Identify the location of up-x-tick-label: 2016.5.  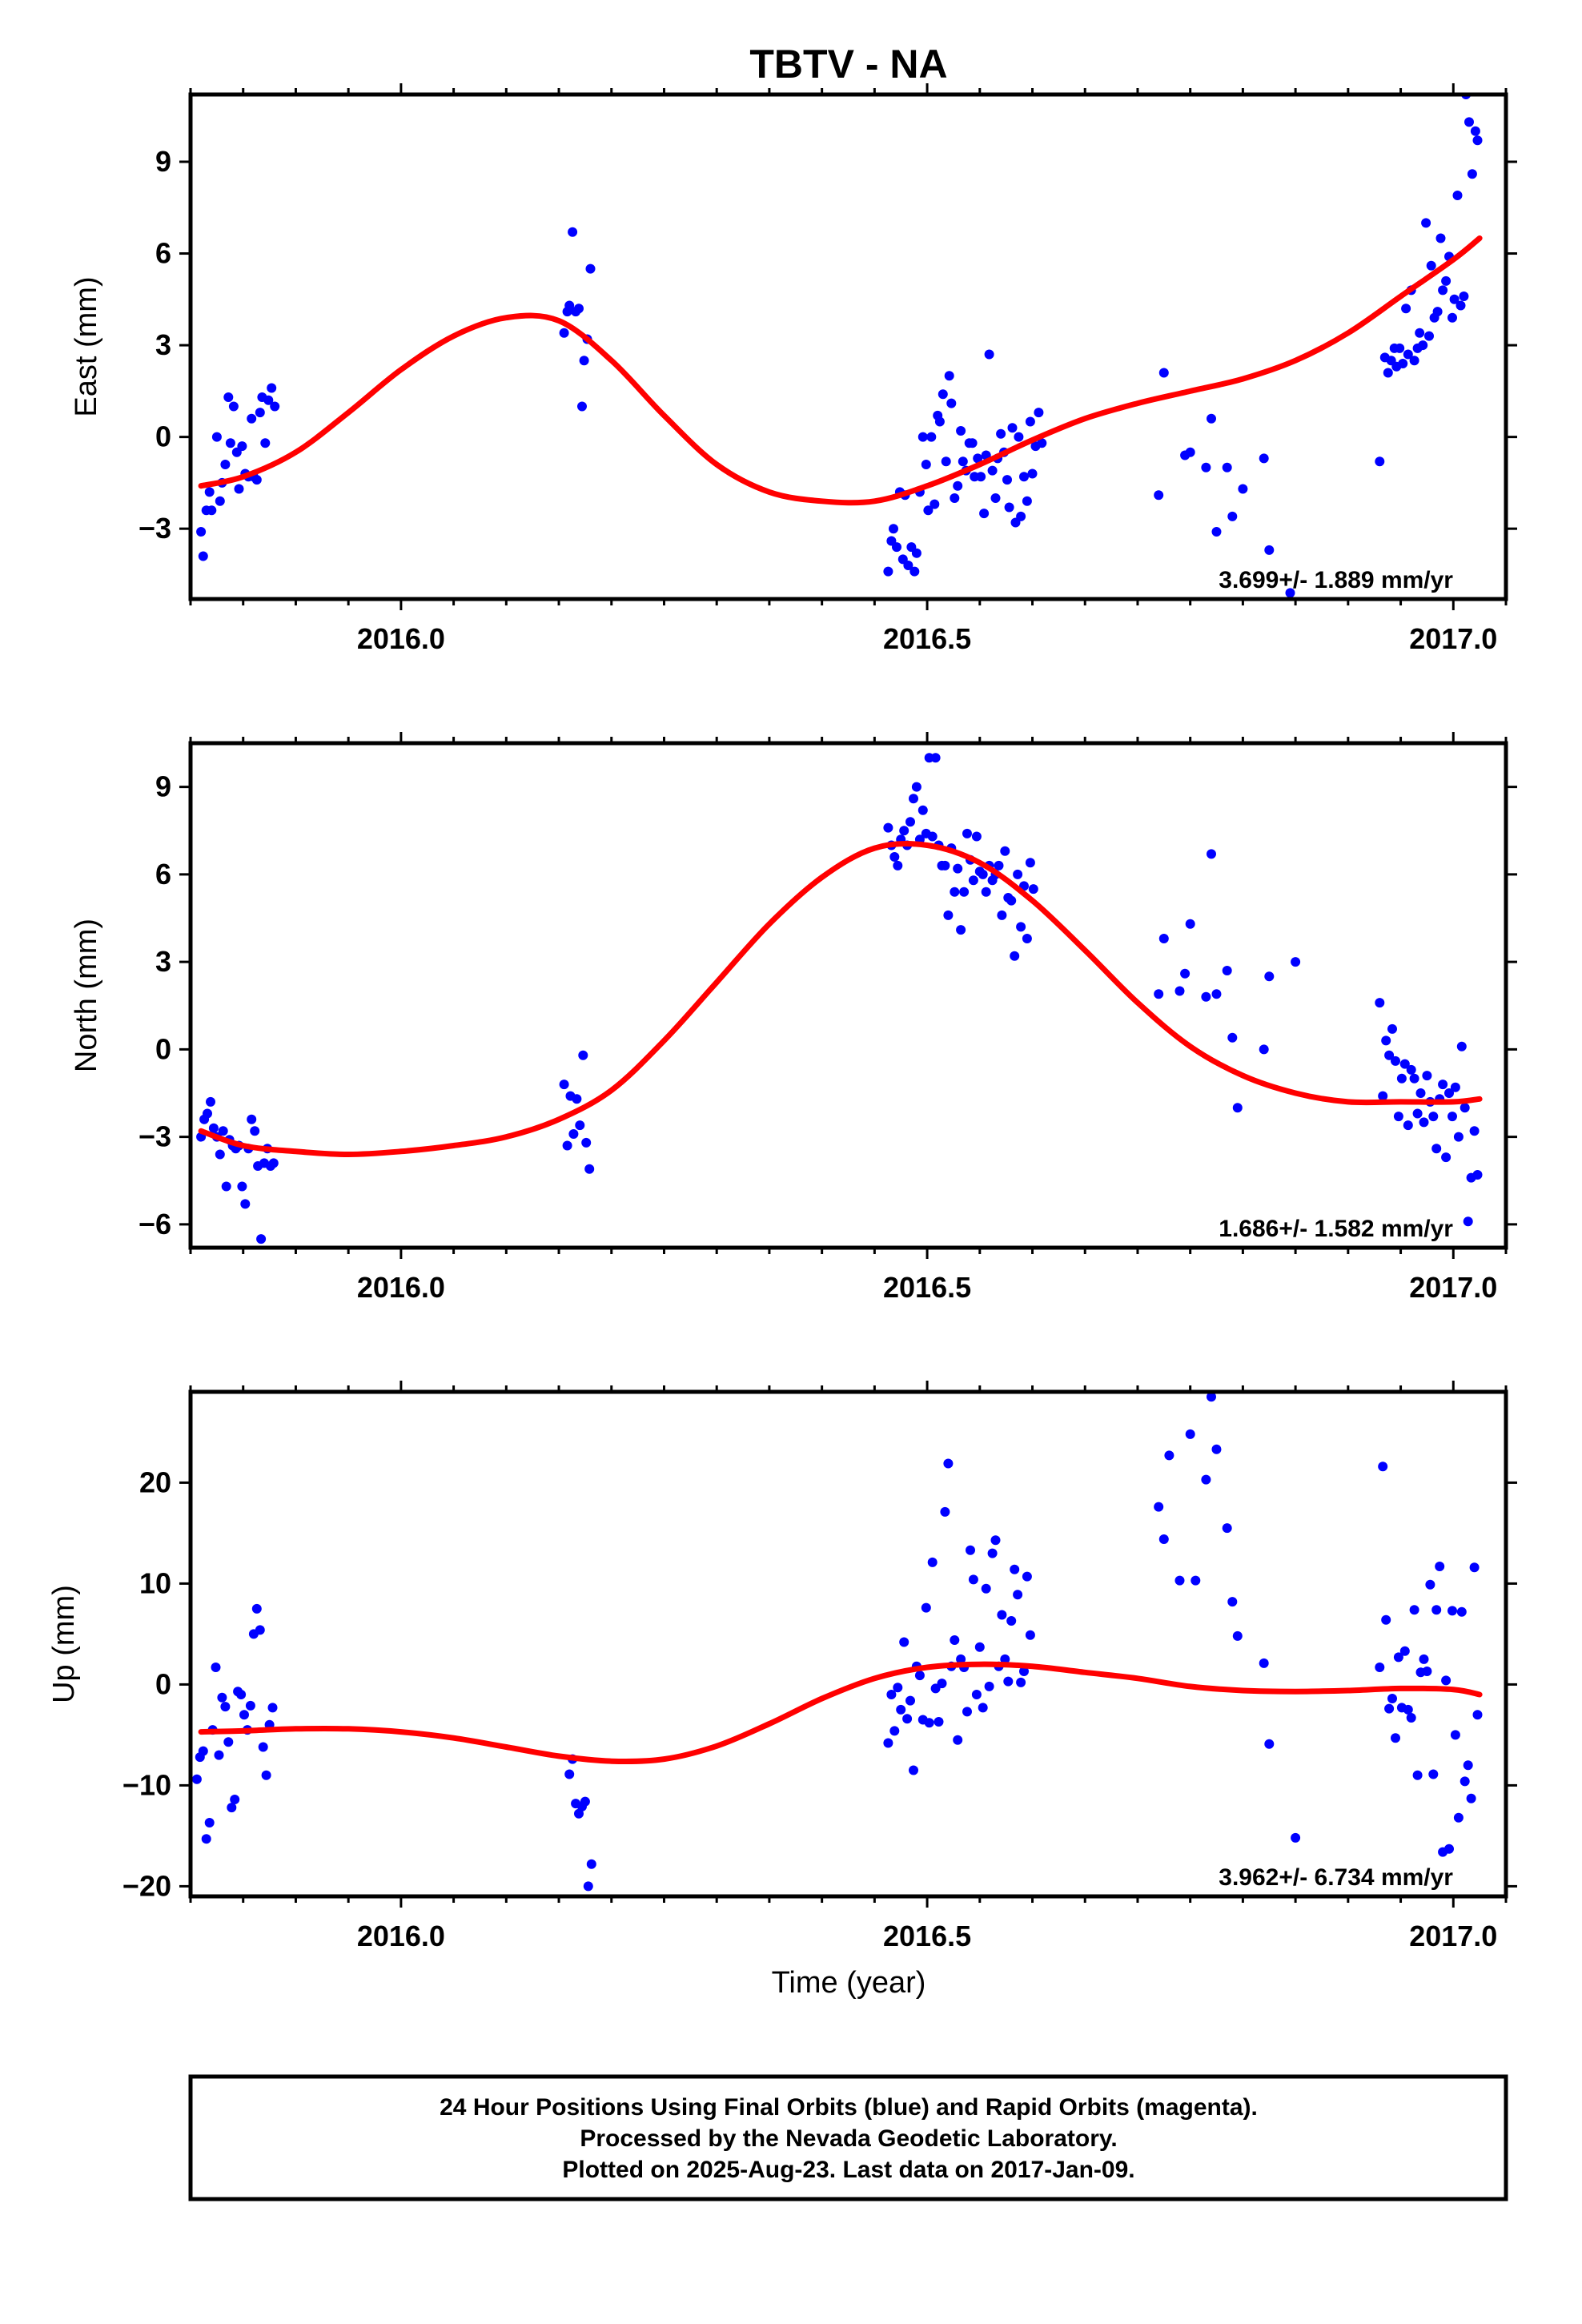
(927, 1936).